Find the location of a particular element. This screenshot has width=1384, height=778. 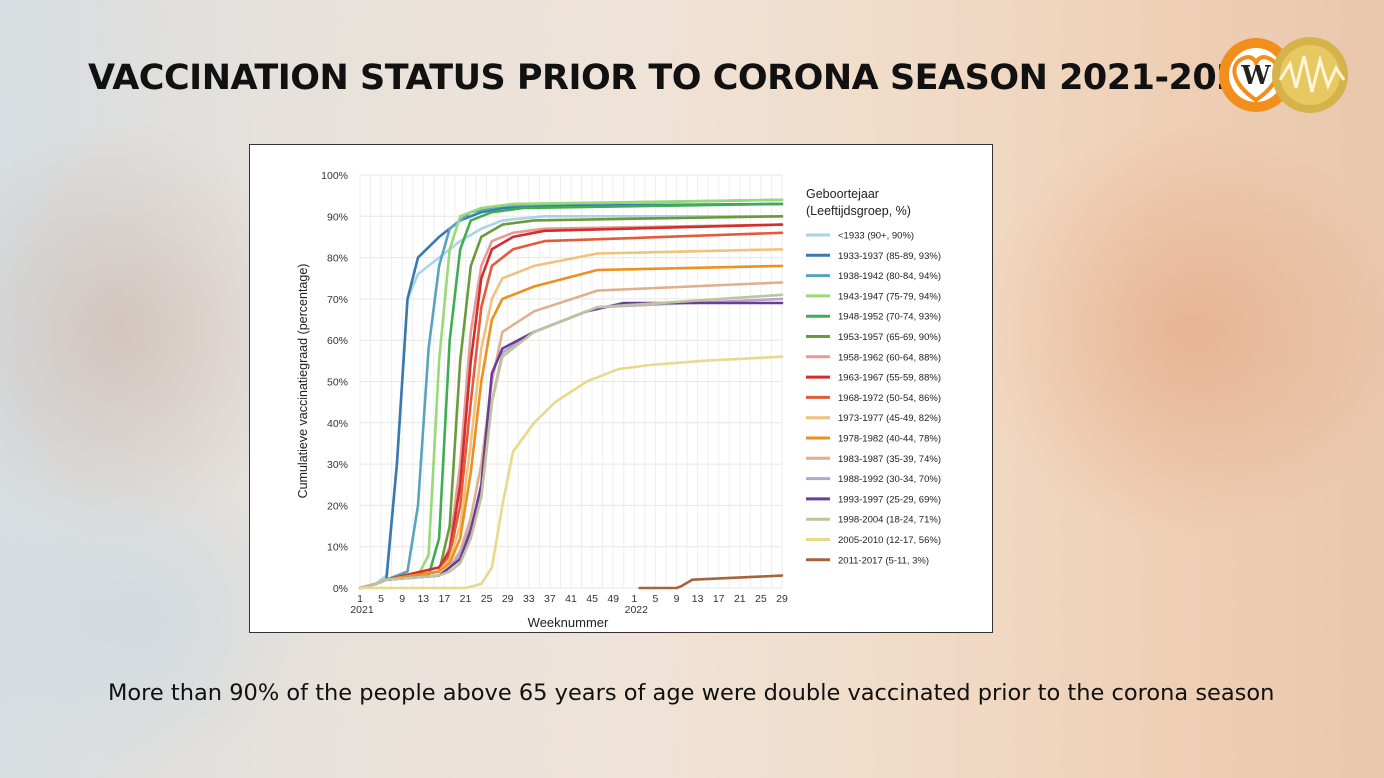

x-year-label: 2021 is located at coordinates (362, 610).